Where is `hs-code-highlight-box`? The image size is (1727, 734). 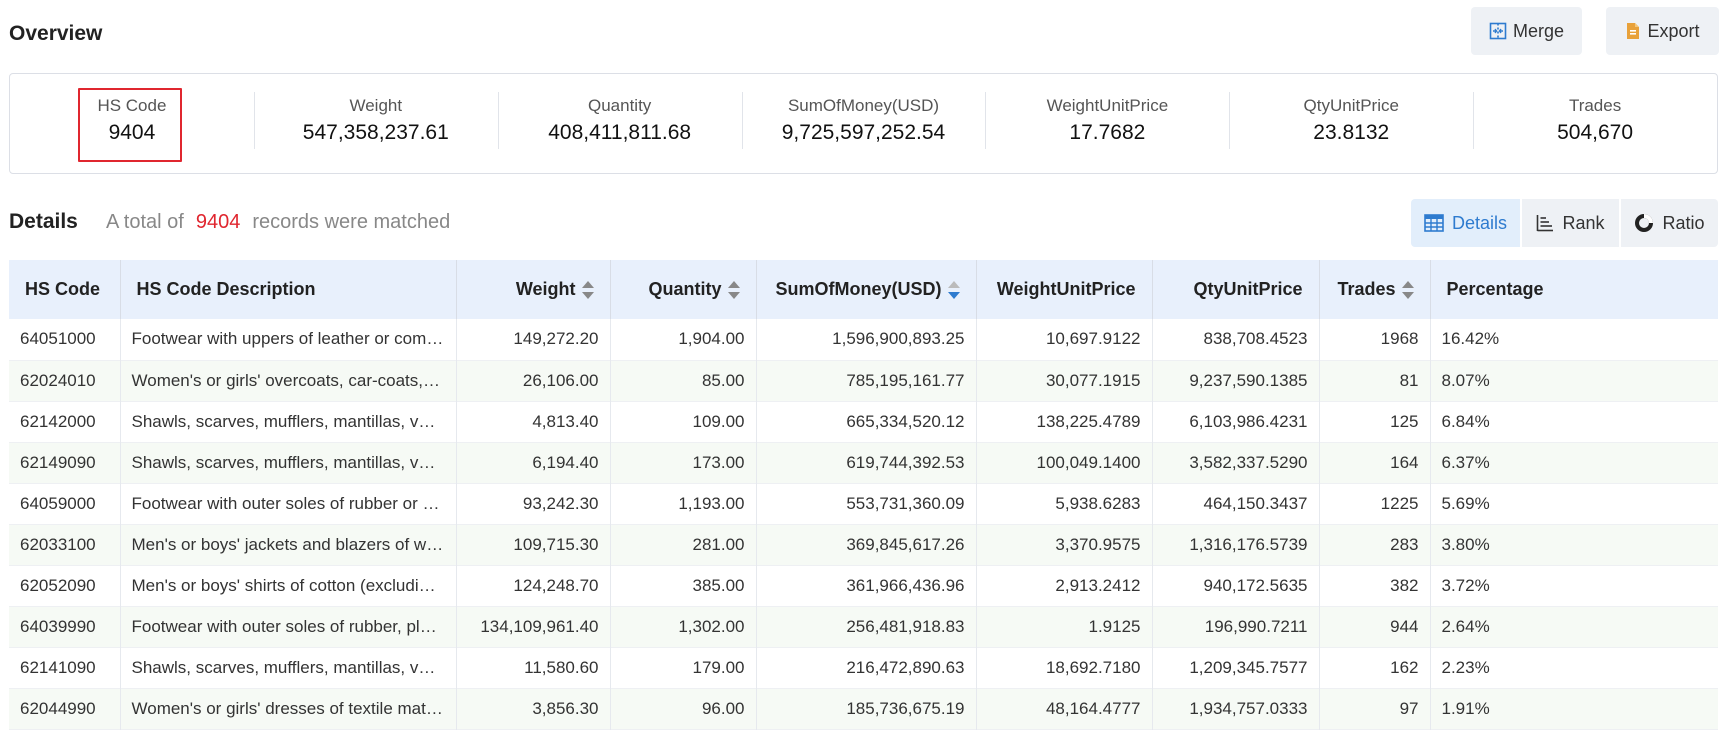 hs-code-highlight-box is located at coordinates (130, 125).